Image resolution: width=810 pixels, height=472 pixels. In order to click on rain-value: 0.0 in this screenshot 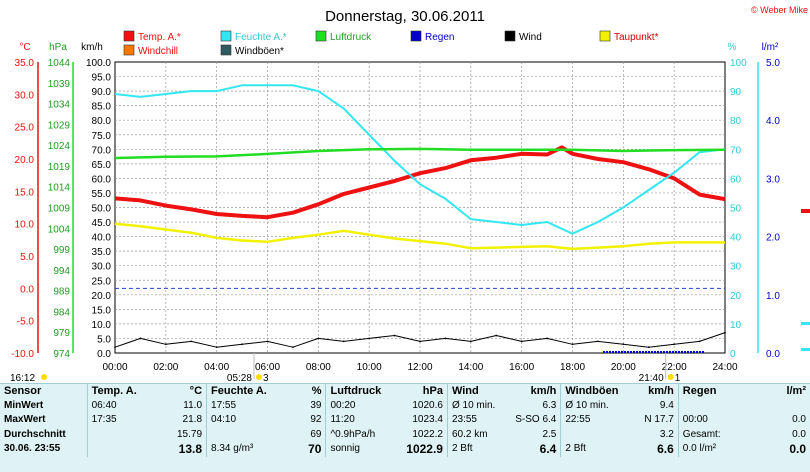, I will do `click(799, 420)`.